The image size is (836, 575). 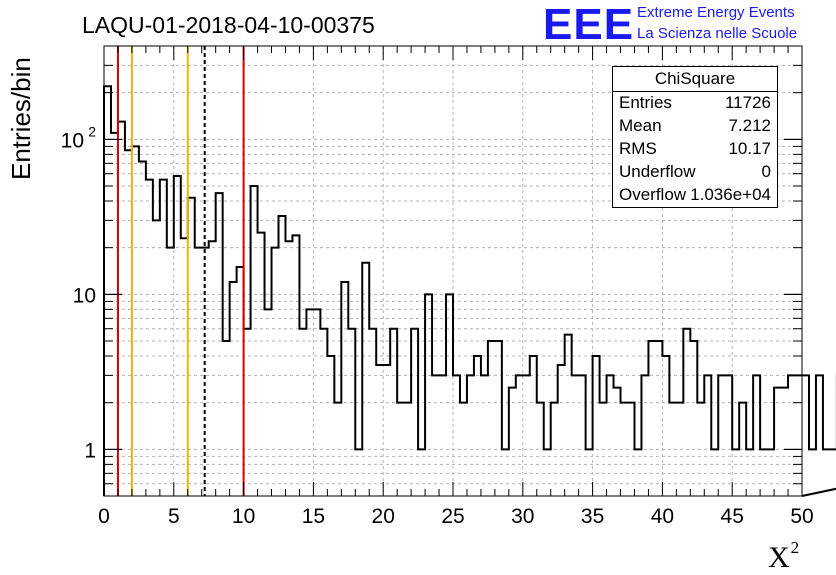 I want to click on logo-line-1: Extreme Energy Events, so click(x=716, y=12).